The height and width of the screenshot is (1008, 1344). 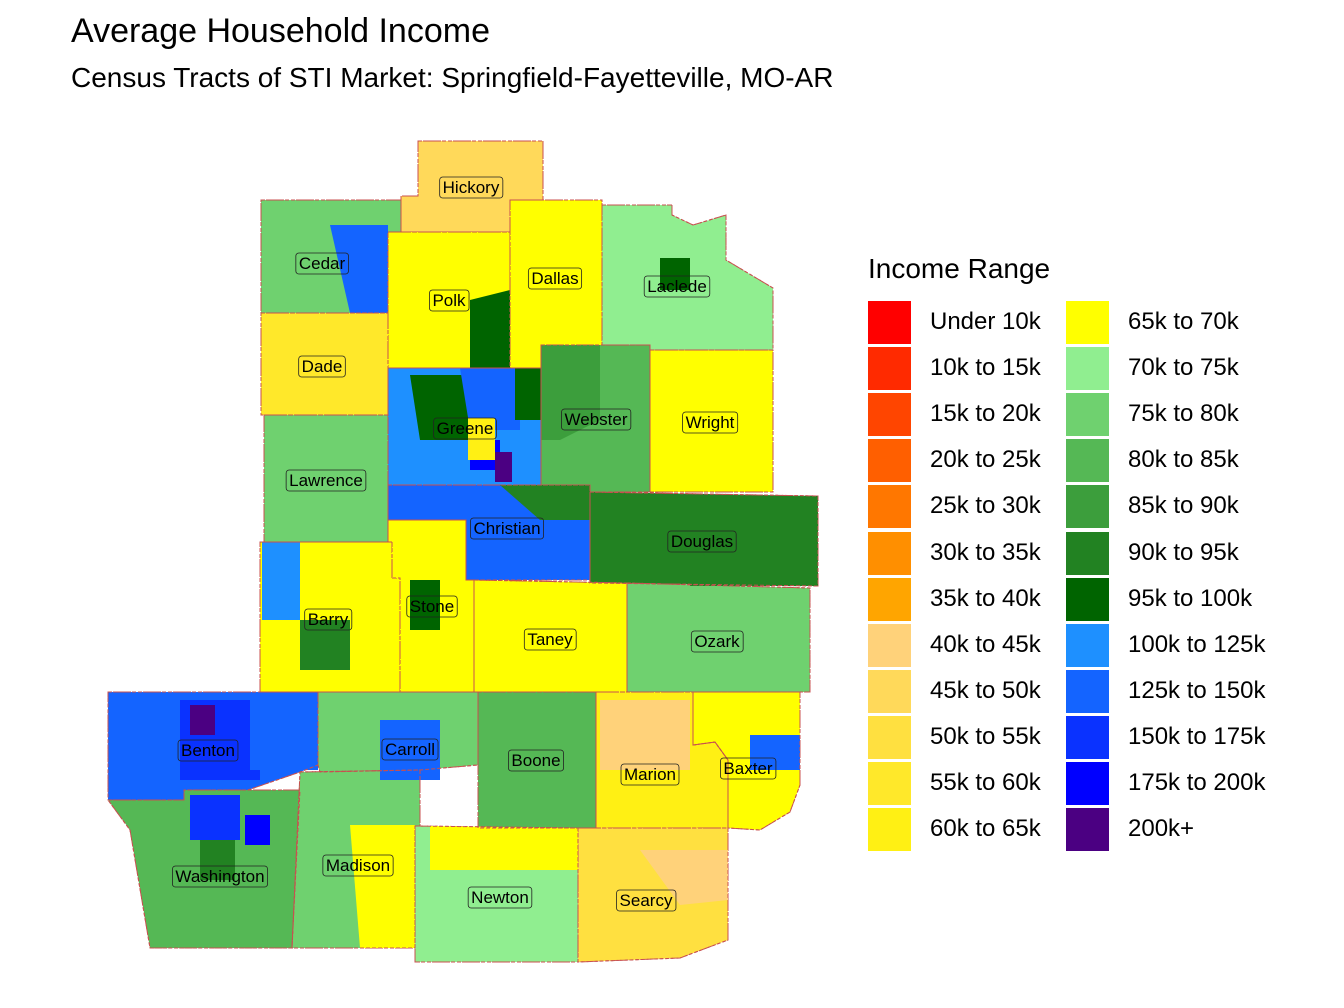 I want to click on county-label-text: Hickory, so click(x=471, y=187).